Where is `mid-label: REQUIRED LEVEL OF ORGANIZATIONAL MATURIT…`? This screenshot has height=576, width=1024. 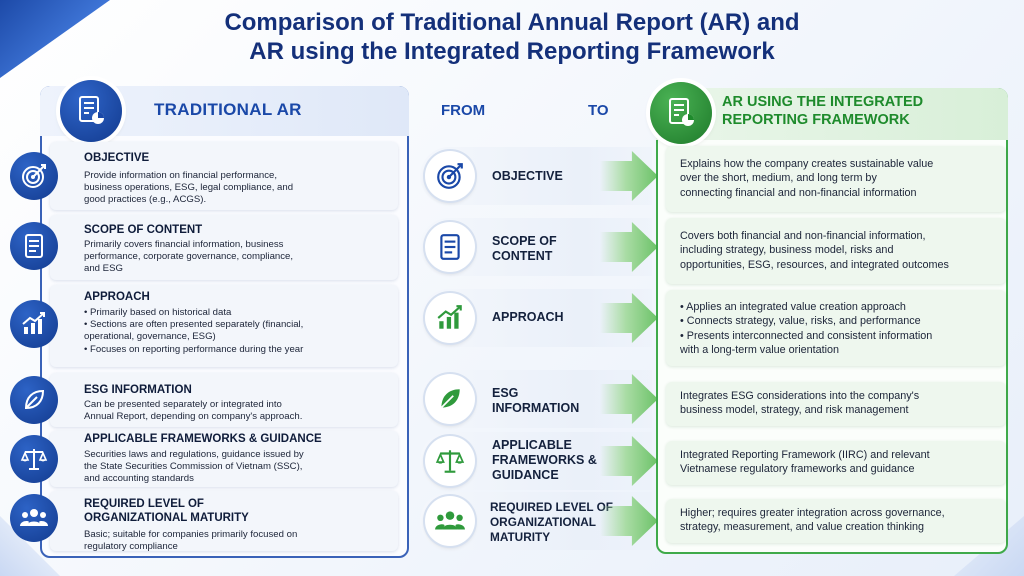
mid-label: REQUIRED LEVEL OF ORGANIZATIONAL MATURIT… is located at coordinates (551, 522).